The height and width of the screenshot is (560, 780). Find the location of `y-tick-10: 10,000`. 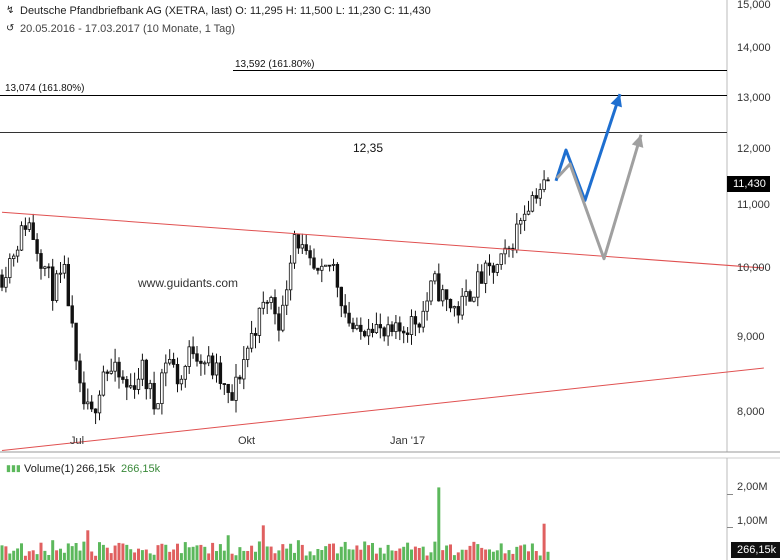

y-tick-10: 10,000 is located at coordinates (754, 268).